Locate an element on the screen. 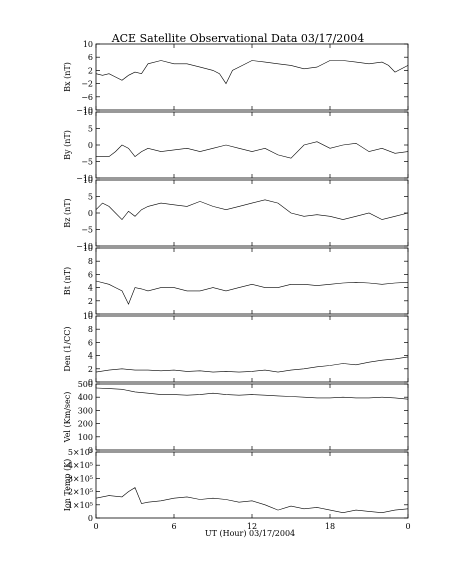 Image resolution: width=453 pixels, height=566 pixels. y-tick-label: −2 is located at coordinates (87, 84).